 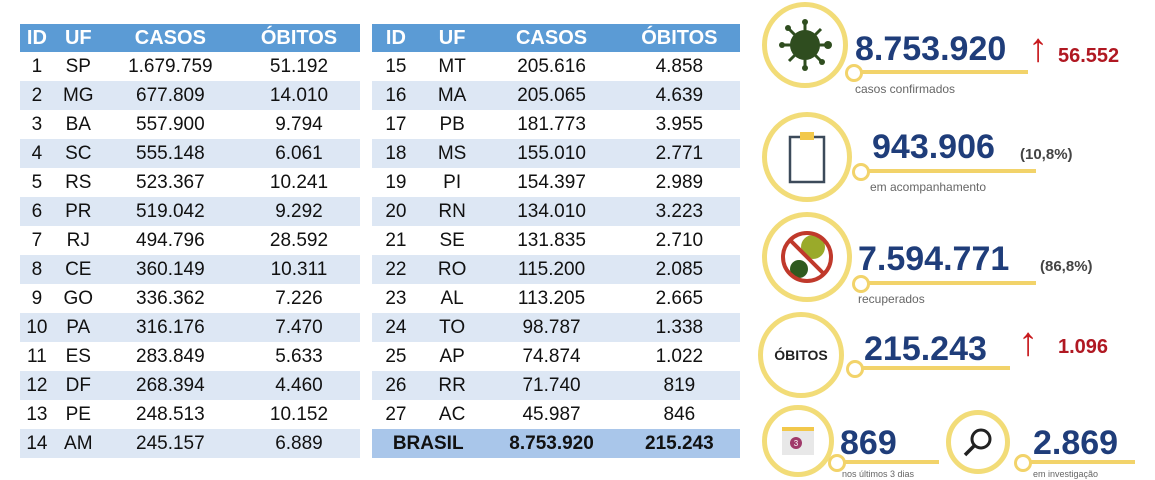 I want to click on table-row: 16 MA 205.065 4.639, so click(x=556, y=95).